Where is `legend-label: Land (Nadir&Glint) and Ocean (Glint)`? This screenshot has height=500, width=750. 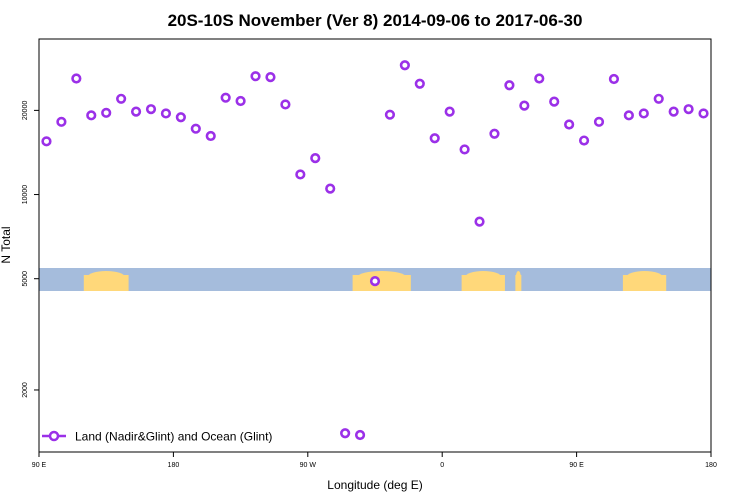 legend-label: Land (Nadir&Glint) and Ocean (Glint) is located at coordinates (173, 437).